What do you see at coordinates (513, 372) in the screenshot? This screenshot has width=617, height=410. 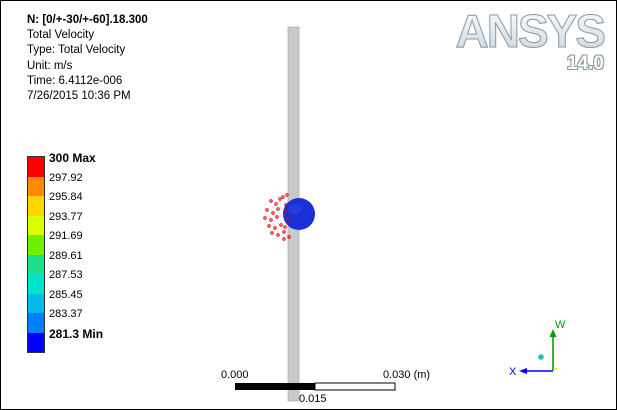 I see `svg-text: X` at bounding box center [513, 372].